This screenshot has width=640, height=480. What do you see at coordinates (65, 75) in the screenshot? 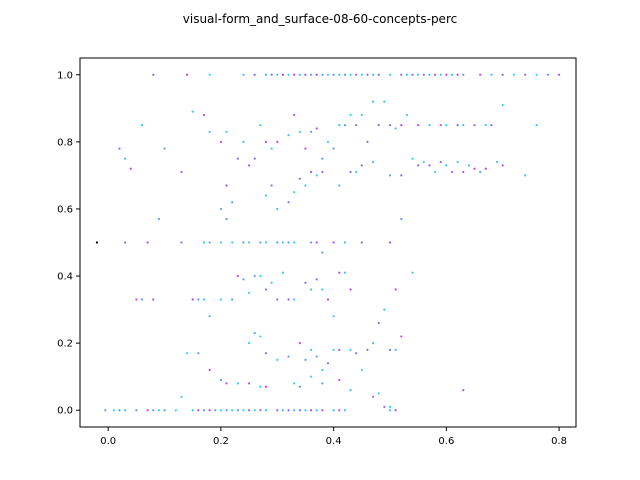
I see `y-tick-label: 1.0` at bounding box center [65, 75].